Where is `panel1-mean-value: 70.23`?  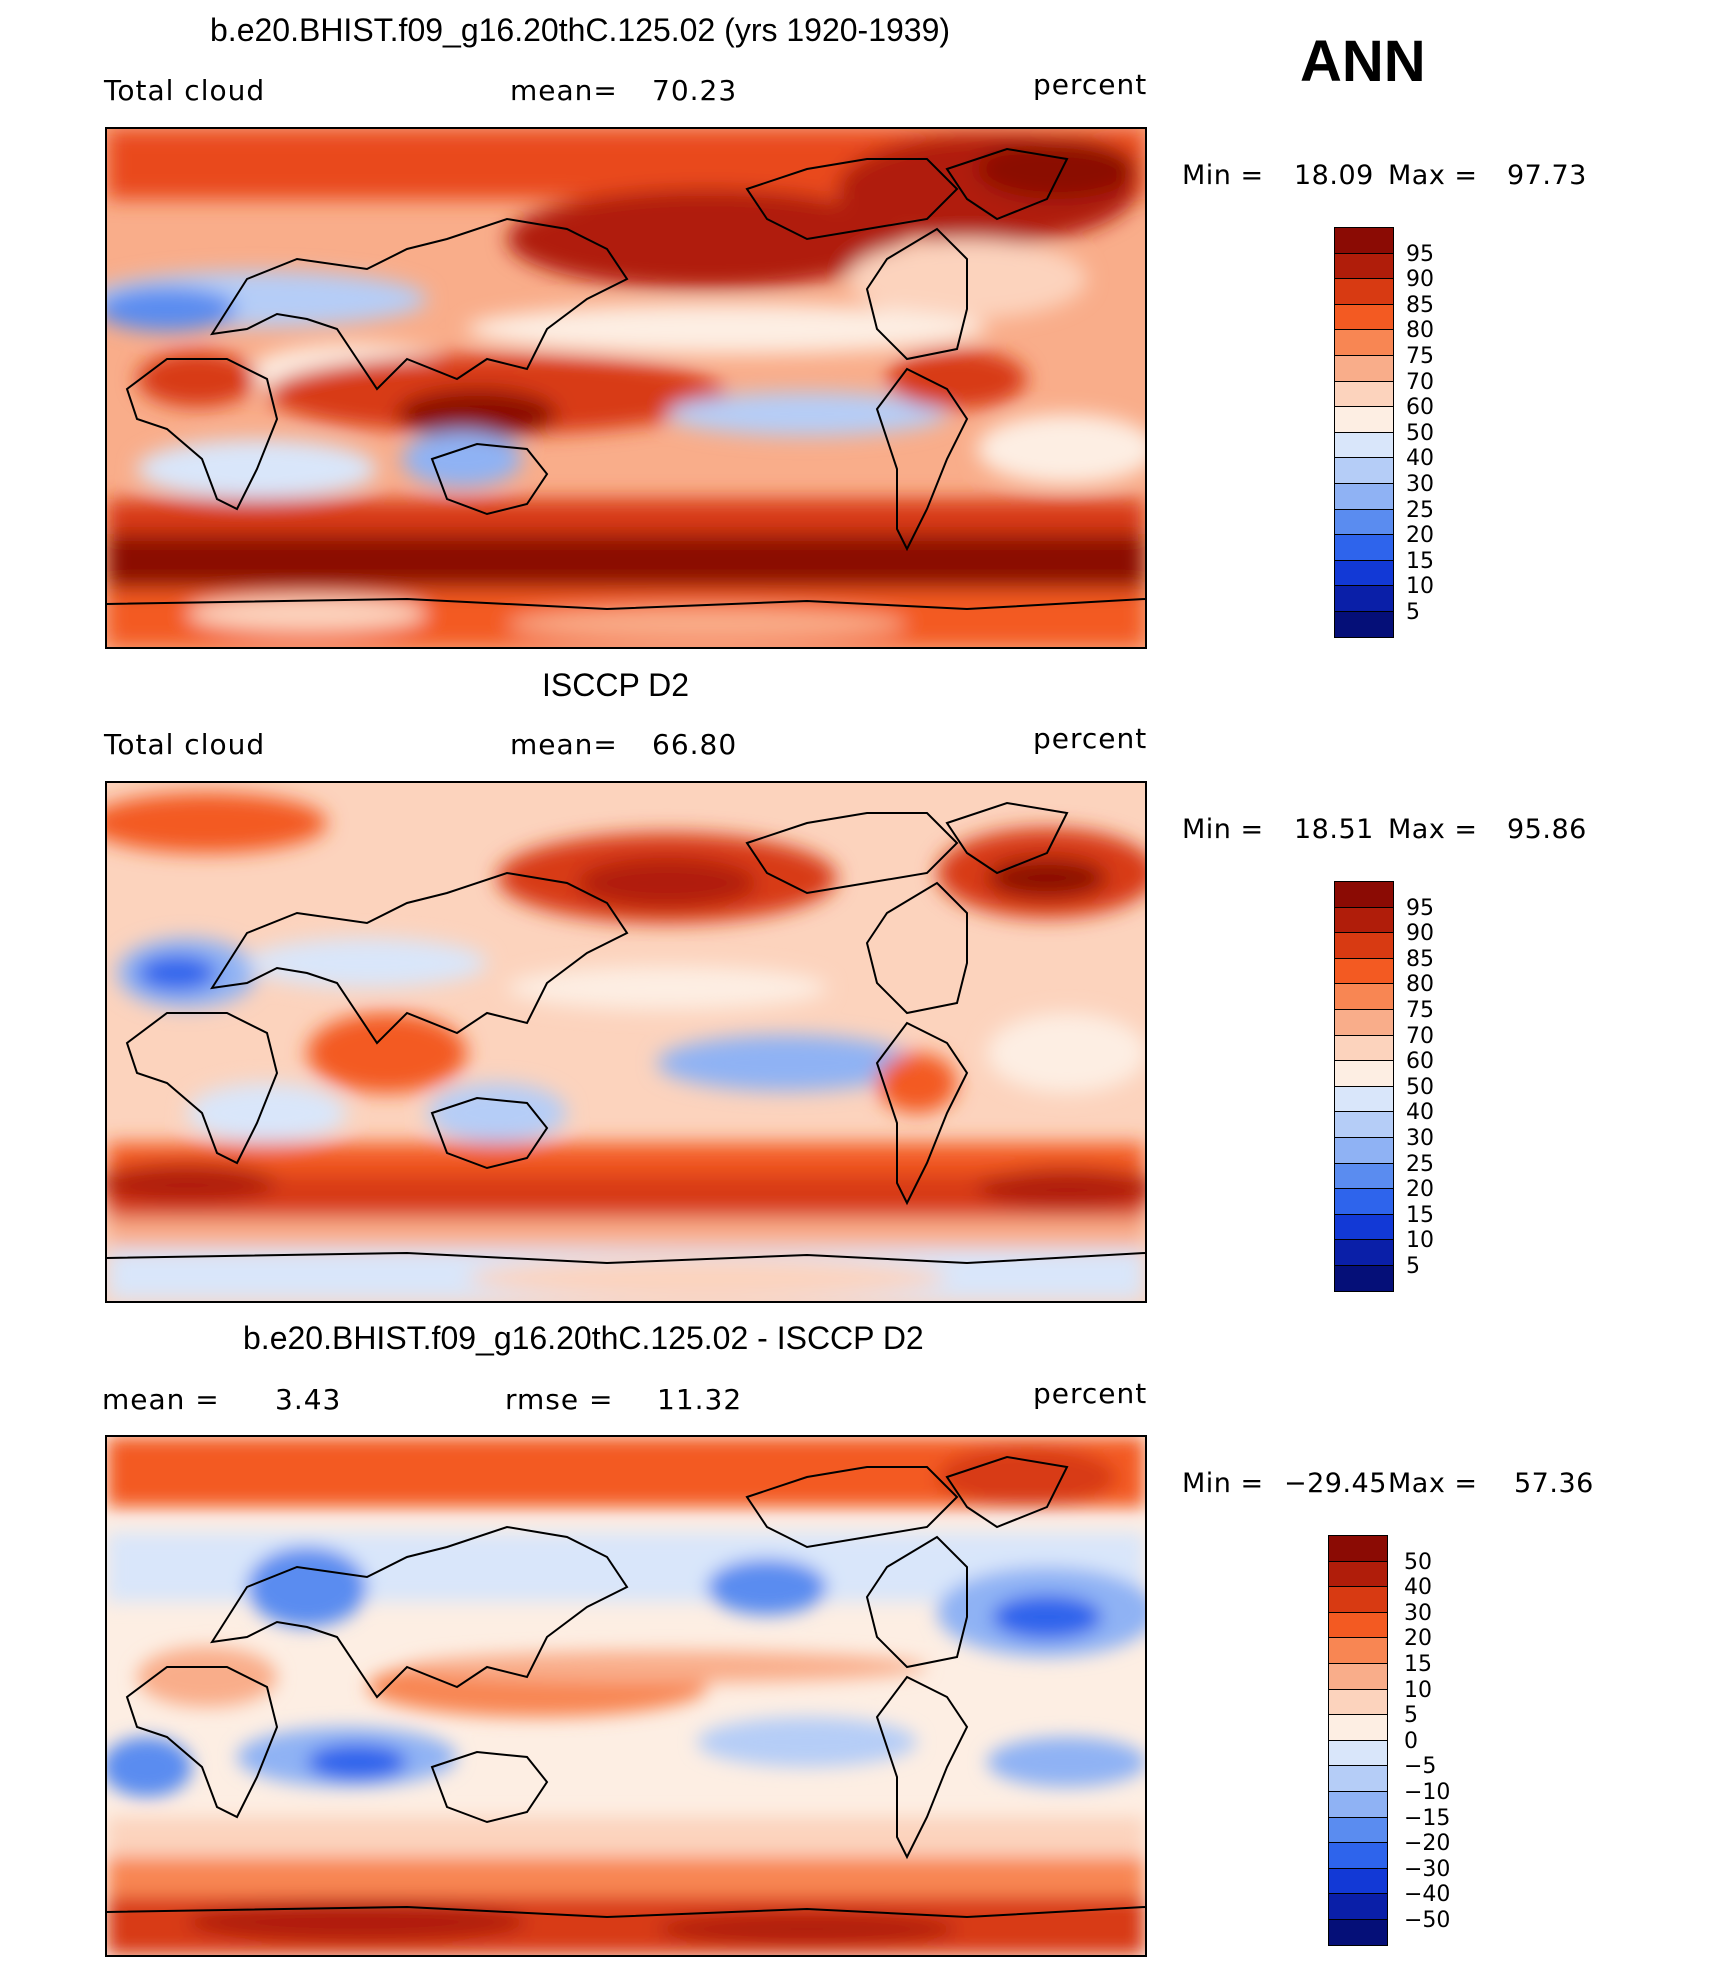 panel1-mean-value: 70.23 is located at coordinates (695, 90).